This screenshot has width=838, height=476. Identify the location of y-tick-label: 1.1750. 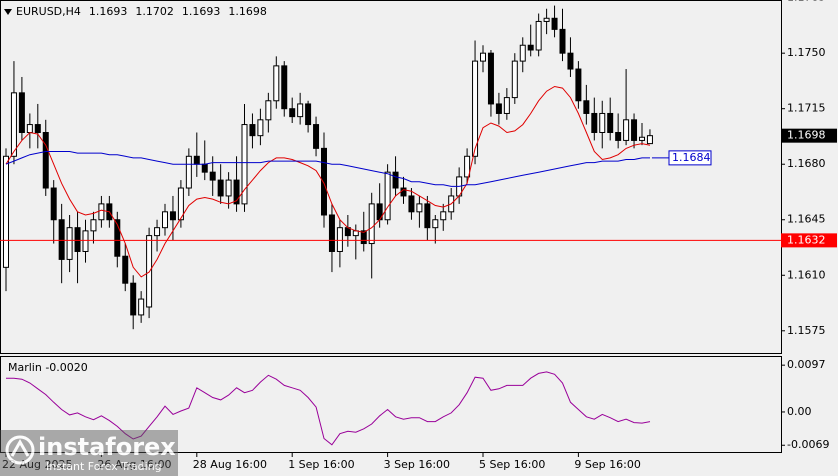
(806, 52).